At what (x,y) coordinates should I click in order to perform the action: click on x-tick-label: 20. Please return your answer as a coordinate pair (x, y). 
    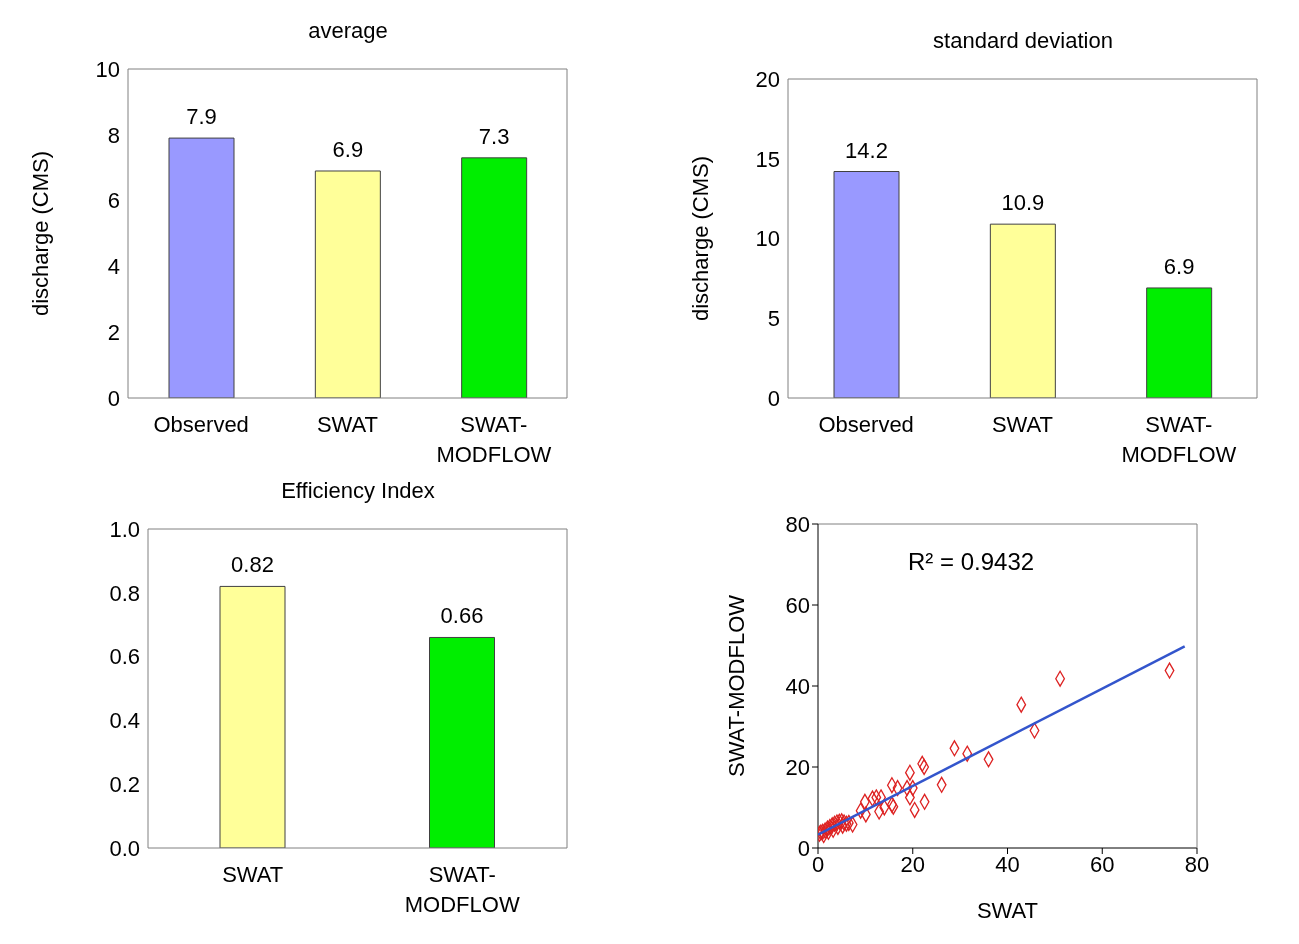
    Looking at the image, I should click on (912, 864).